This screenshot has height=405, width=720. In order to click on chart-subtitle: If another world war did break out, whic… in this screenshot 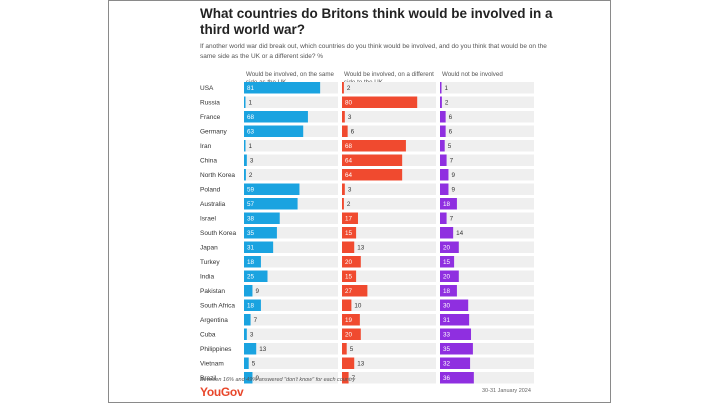, I will do `click(373, 51)`.